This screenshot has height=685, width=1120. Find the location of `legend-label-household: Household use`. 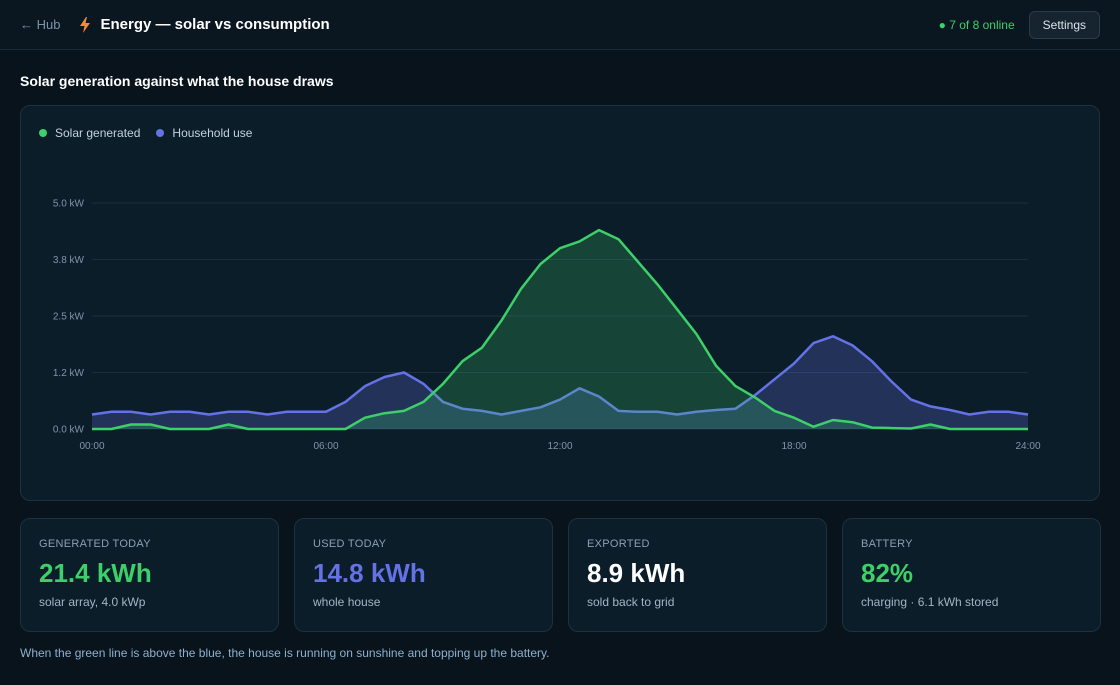

legend-label-household: Household use is located at coordinates (212, 133).